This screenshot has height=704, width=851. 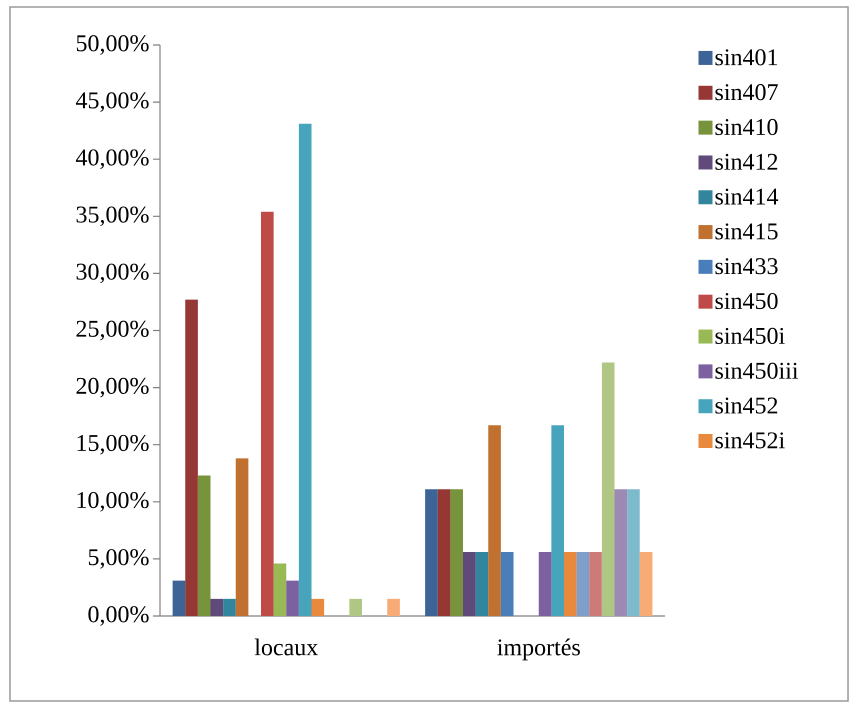 I want to click on y-tick-label: 40,00%, so click(x=112, y=159).